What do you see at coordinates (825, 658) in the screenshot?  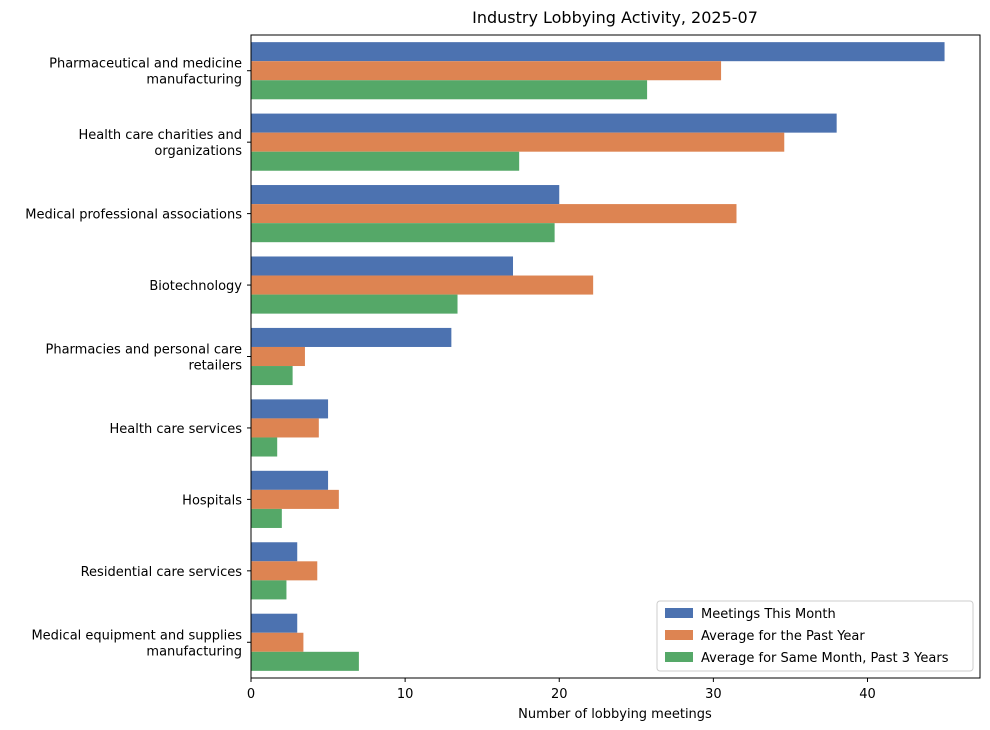 I see `legend-entry: Average for Same Month, Past 3 Years` at bounding box center [825, 658].